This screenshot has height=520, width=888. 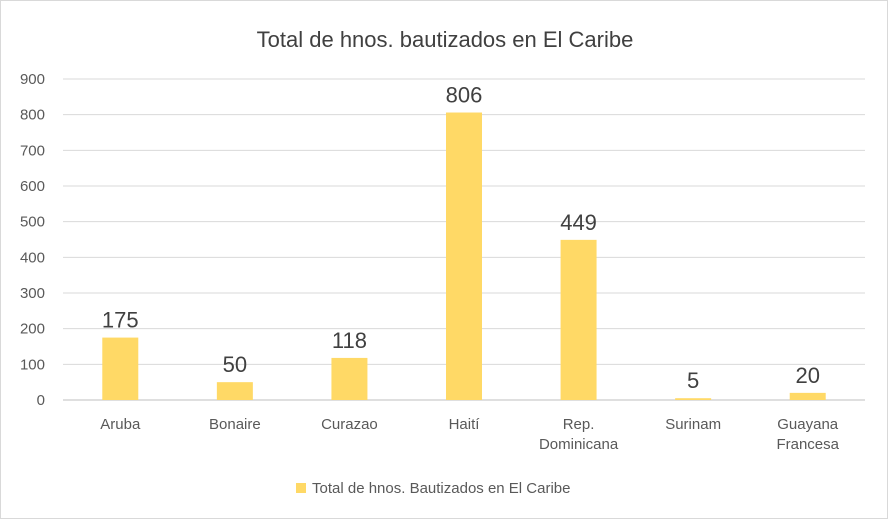 I want to click on y-tick-label: 200, so click(x=32, y=329).